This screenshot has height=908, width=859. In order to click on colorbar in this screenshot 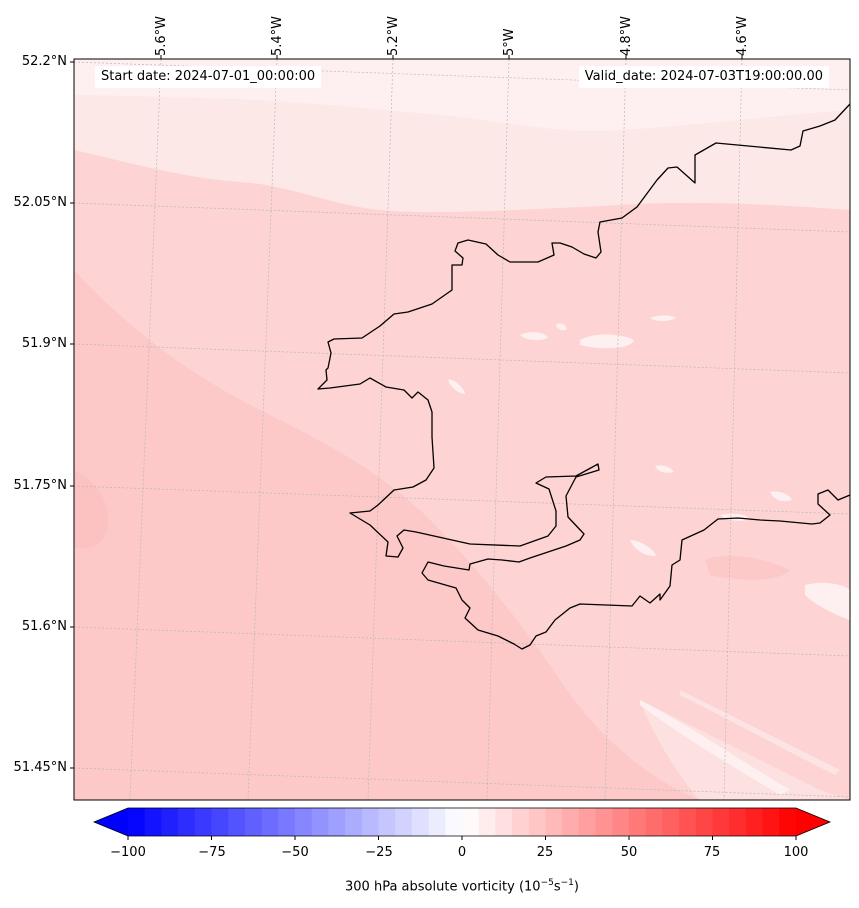, I will do `click(462, 823)`.